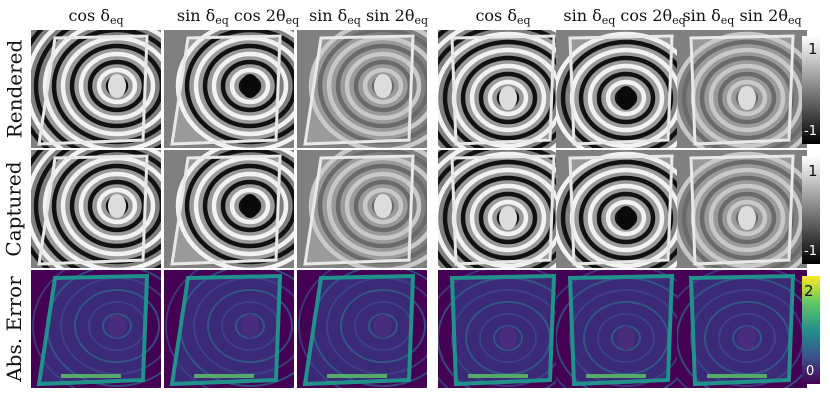 The image size is (830, 417). What do you see at coordinates (813, 49) in the screenshot?
I see `colorbar-rendered-max: 1` at bounding box center [813, 49].